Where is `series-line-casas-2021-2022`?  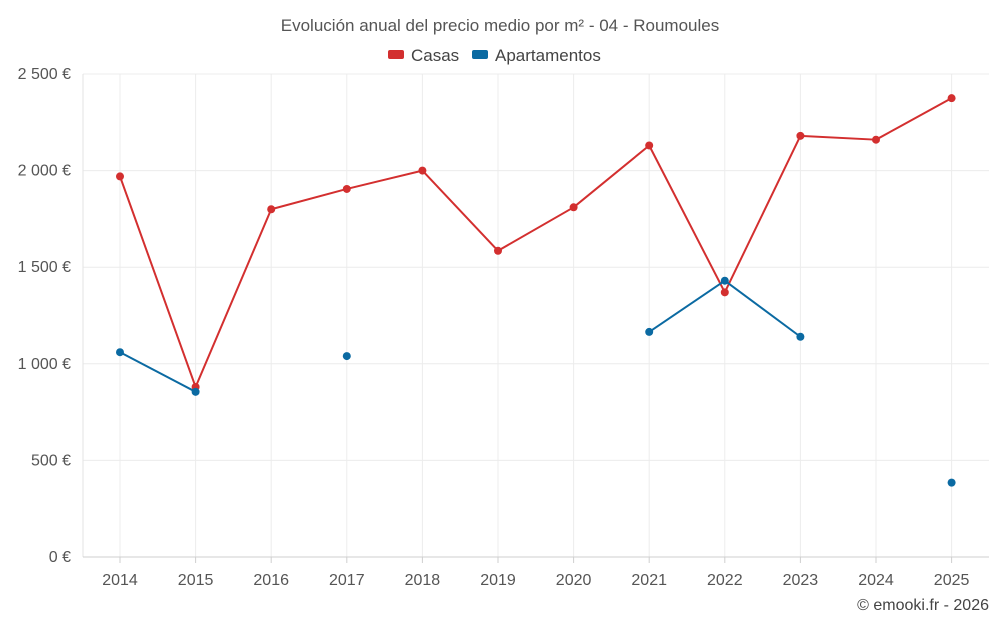 series-line-casas-2021-2022 is located at coordinates (687, 219).